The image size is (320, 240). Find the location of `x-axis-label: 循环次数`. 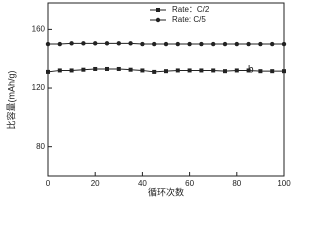

x-axis-label: 循环次数 is located at coordinates (166, 191).